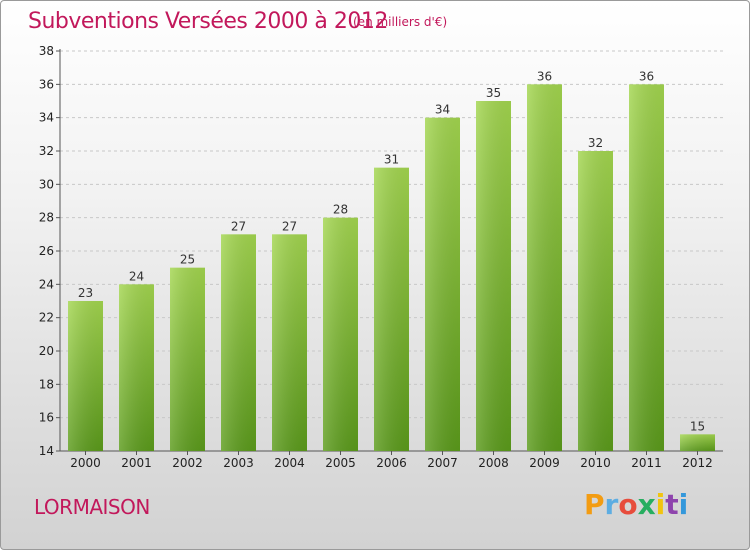 The image size is (750, 550). What do you see at coordinates (289, 463) in the screenshot?
I see `x-tick-label: 2004` at bounding box center [289, 463].